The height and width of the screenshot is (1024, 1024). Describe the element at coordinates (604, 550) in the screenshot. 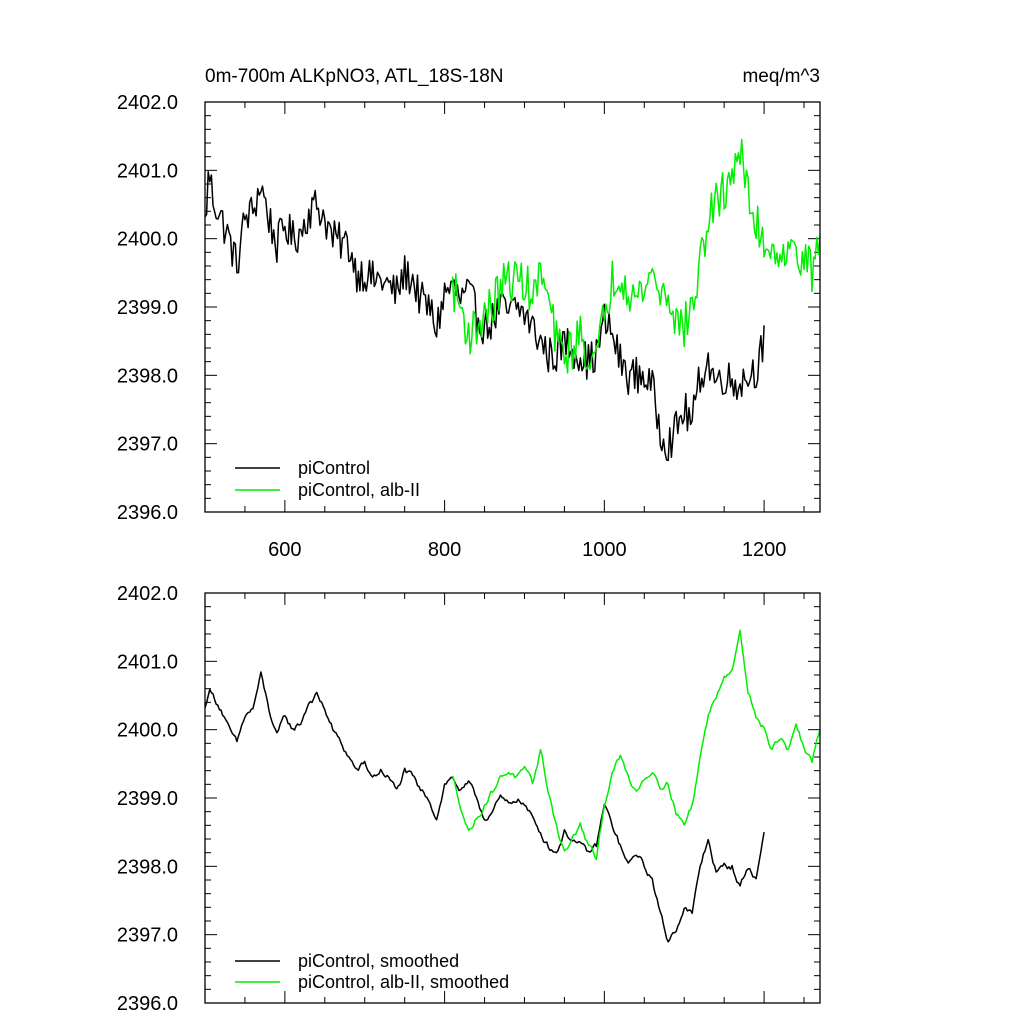

I see `top-x-tick-label: 1000` at that location.